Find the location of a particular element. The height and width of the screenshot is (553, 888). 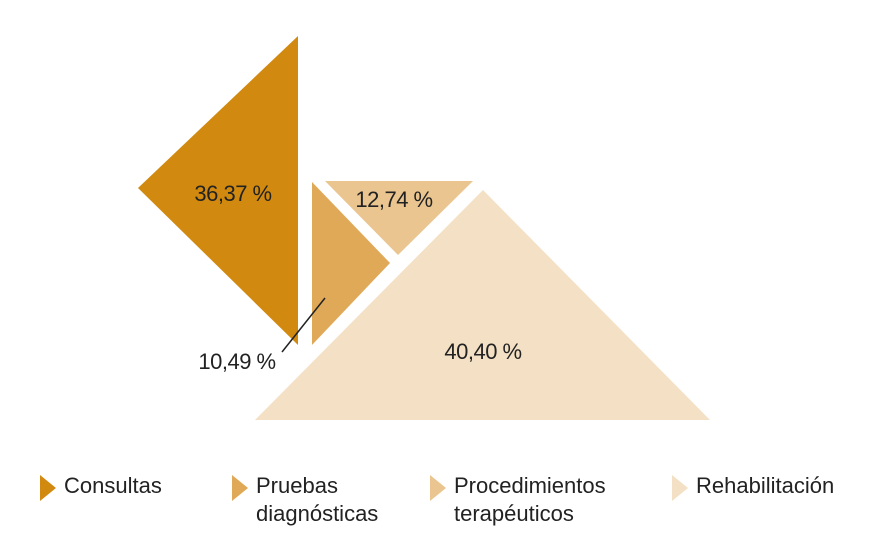

legend-label: Procedimientos terapéuticos is located at coordinates (530, 499).